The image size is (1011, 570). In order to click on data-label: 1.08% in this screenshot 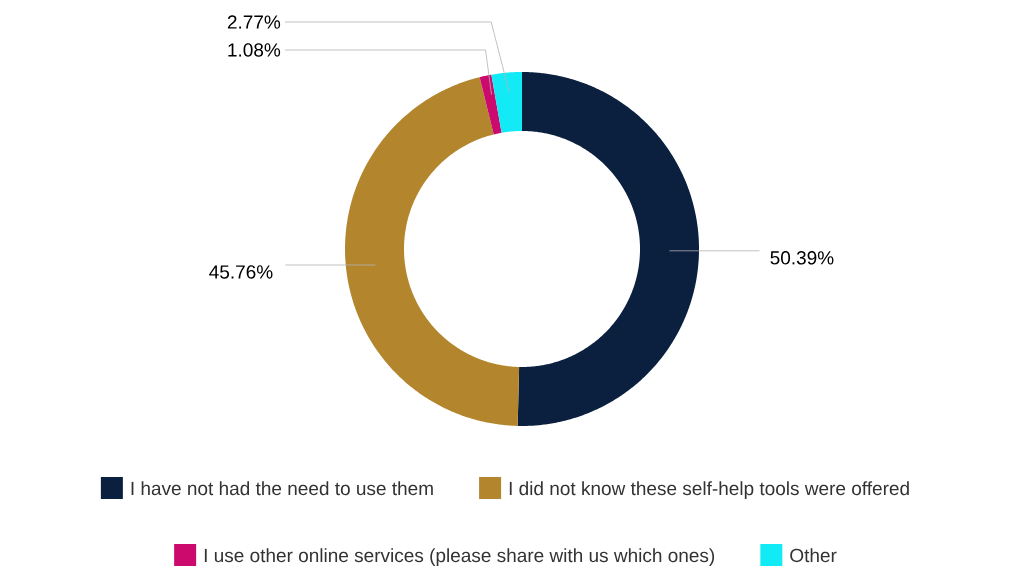, I will do `click(254, 50)`.